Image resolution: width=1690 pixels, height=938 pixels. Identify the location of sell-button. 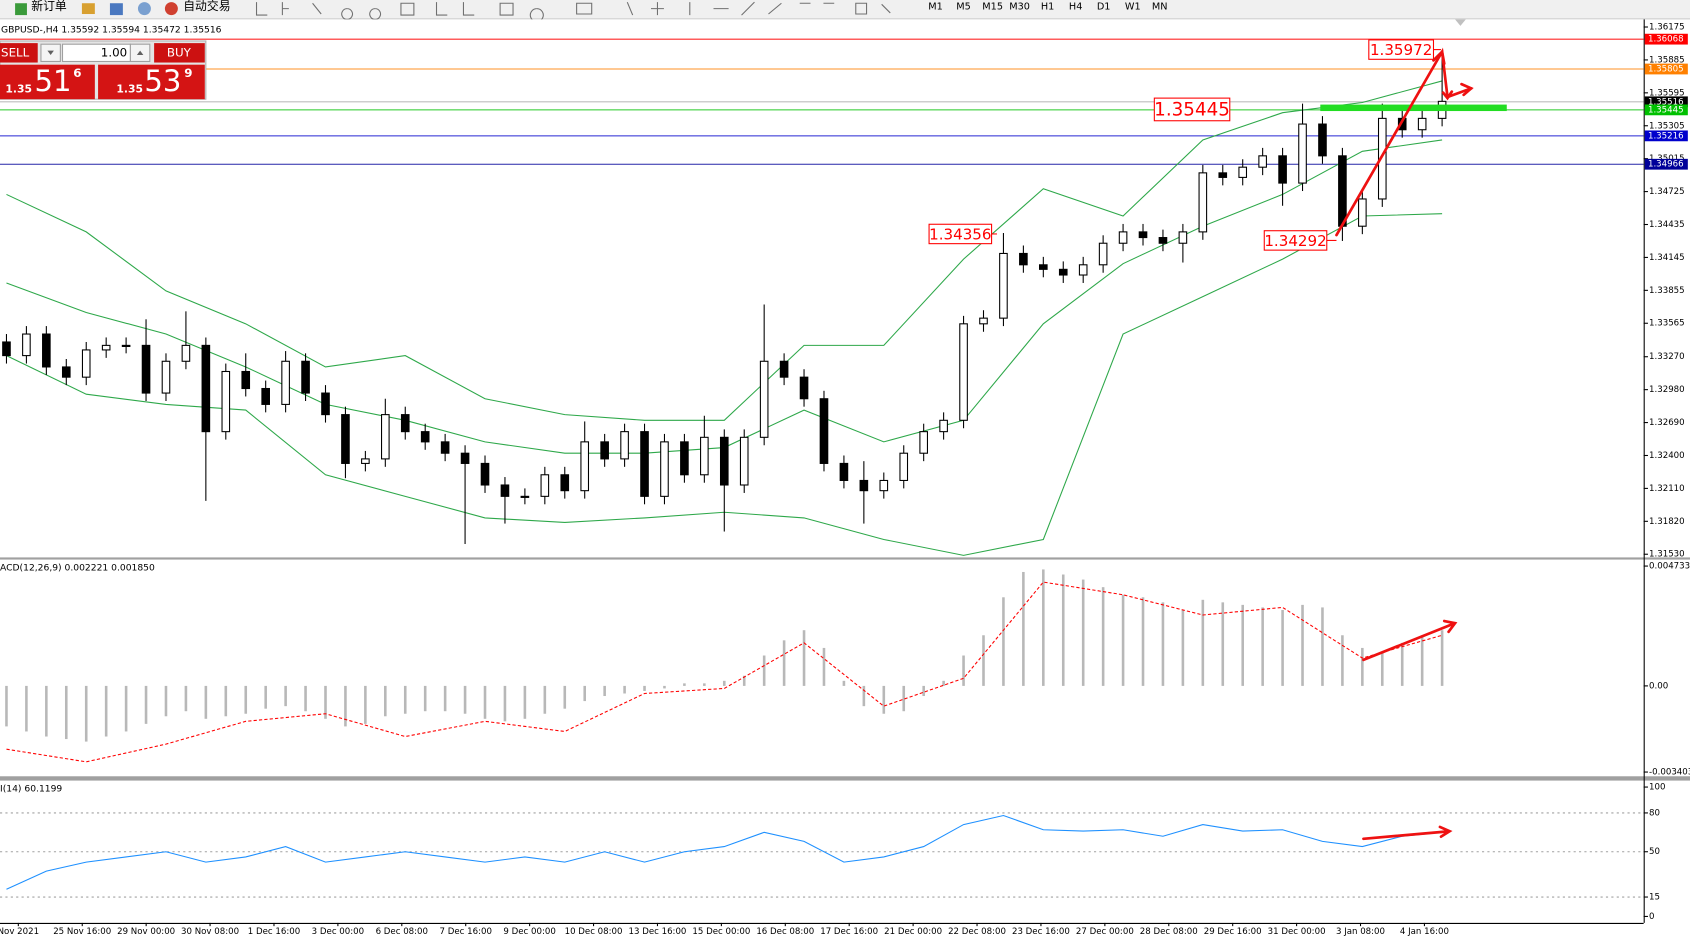
(19, 53).